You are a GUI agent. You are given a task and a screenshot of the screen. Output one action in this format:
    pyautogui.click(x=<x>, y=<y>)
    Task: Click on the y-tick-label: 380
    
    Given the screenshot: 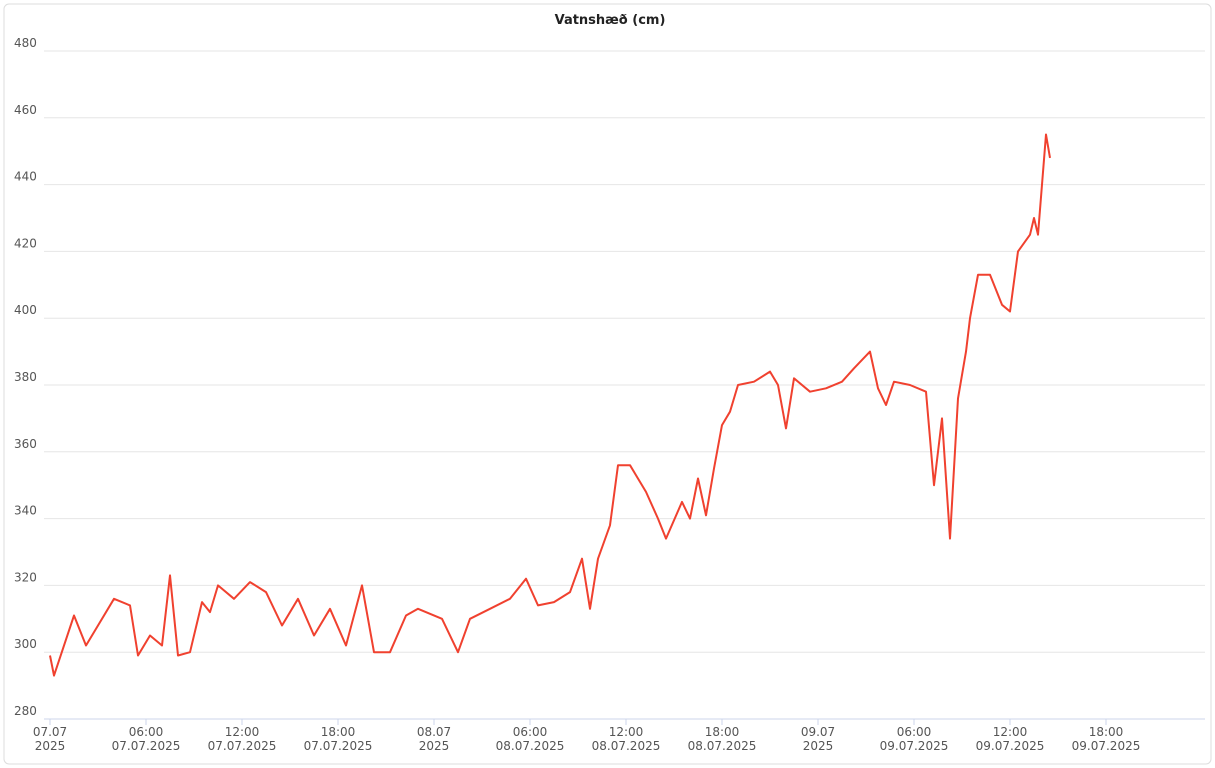 What is the action you would take?
    pyautogui.click(x=25, y=377)
    